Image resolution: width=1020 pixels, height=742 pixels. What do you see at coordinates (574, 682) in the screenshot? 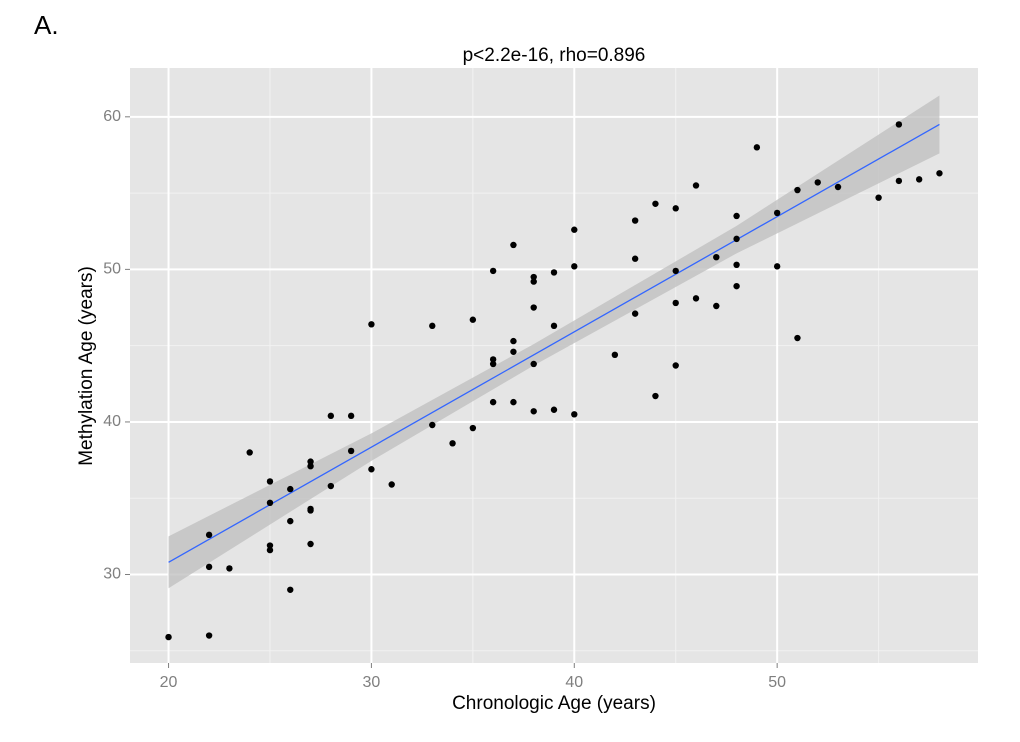
I see `x-tick-label: 40` at bounding box center [574, 682].